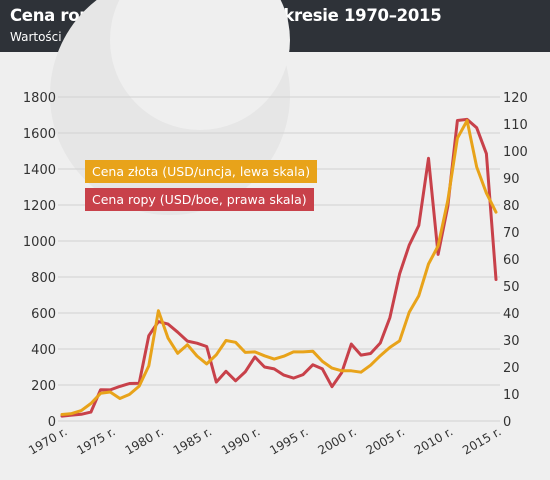 The width and height of the screenshot is (550, 480). What do you see at coordinates (201, 171) in the screenshot?
I see `legend-gold: Cena złota (USD/uncja, lewa skala)` at bounding box center [201, 171].